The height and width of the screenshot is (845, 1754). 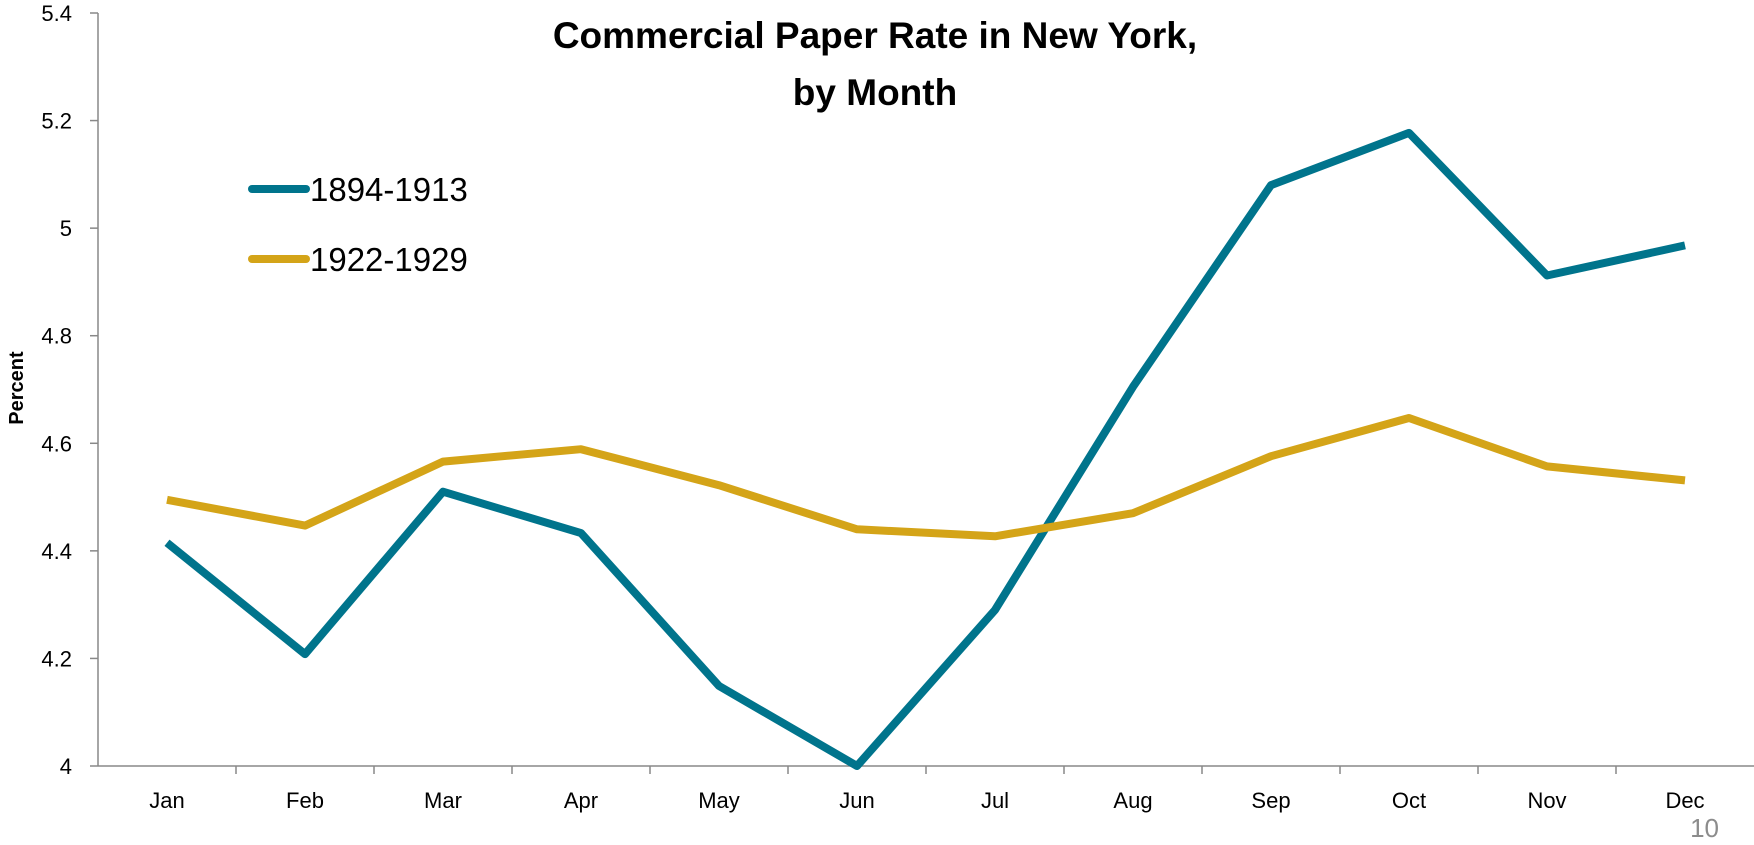 What do you see at coordinates (305, 800) in the screenshot?
I see `x-tick-label: Feb` at bounding box center [305, 800].